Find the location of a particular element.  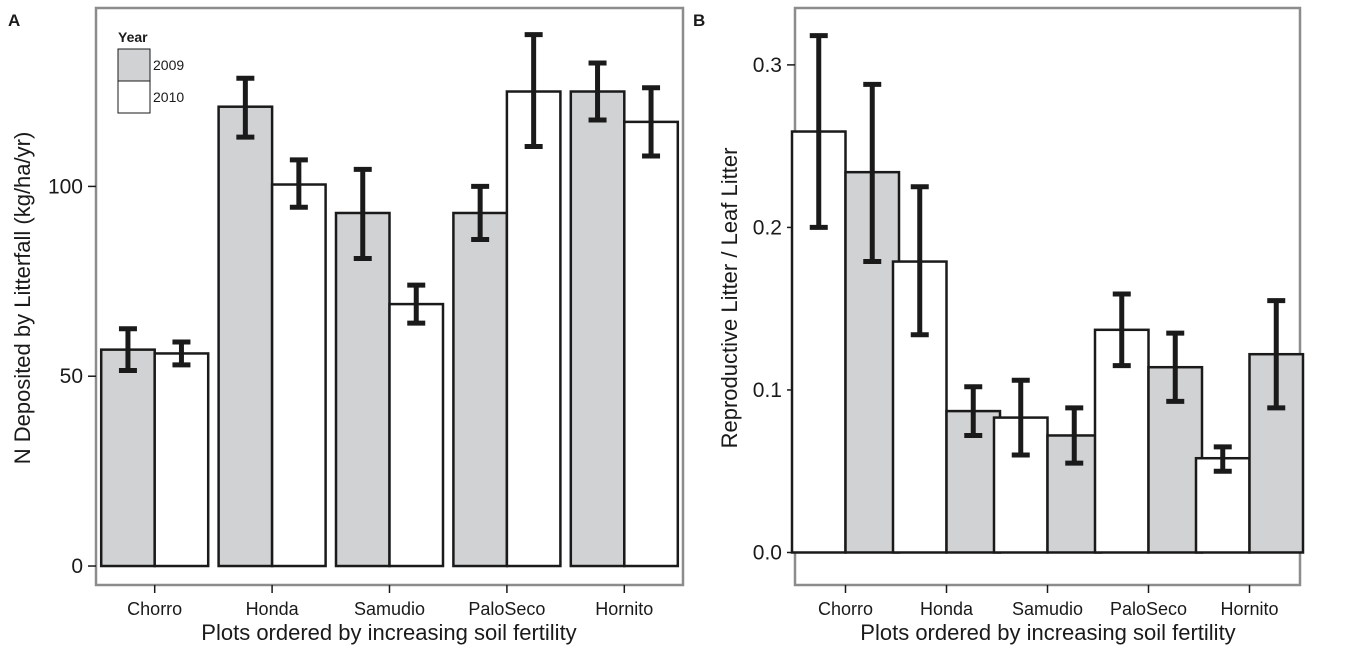

panel-b-bar is located at coordinates (1222, 505).